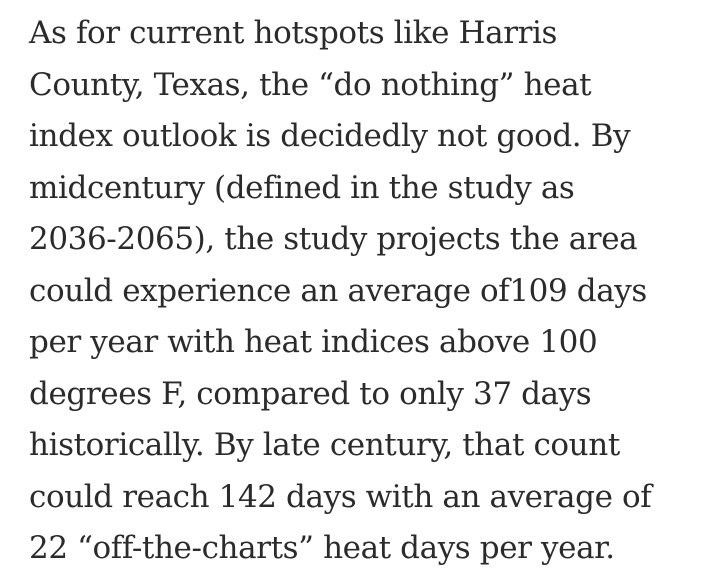 The width and height of the screenshot is (709, 575). Describe the element at coordinates (313, 342) in the screenshot. I see `paragraph-line: per year with heat indices above 100` at that location.